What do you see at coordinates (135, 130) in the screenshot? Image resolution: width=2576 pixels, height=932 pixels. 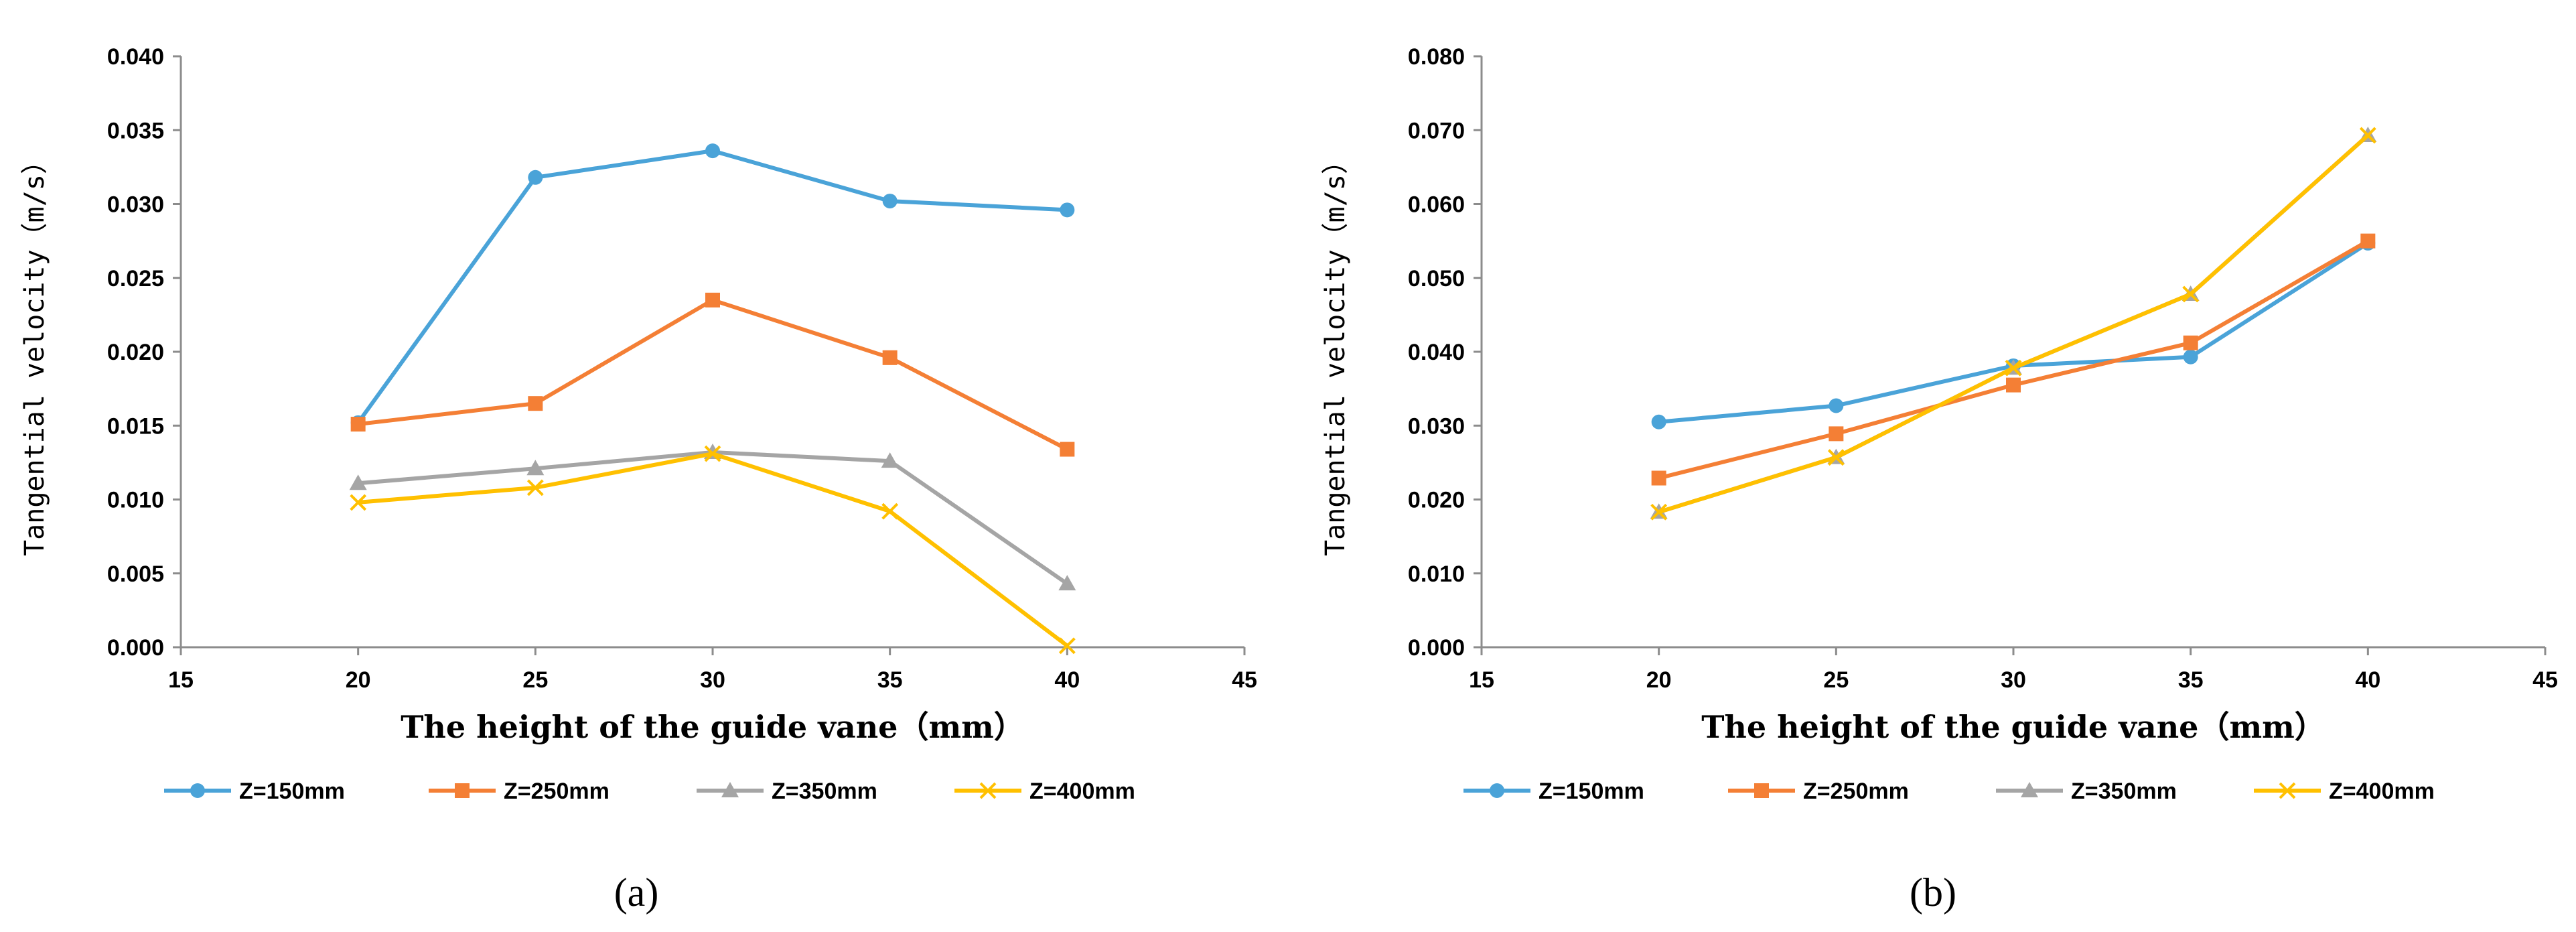 I see `y-tick-label: 0.035` at bounding box center [135, 130].